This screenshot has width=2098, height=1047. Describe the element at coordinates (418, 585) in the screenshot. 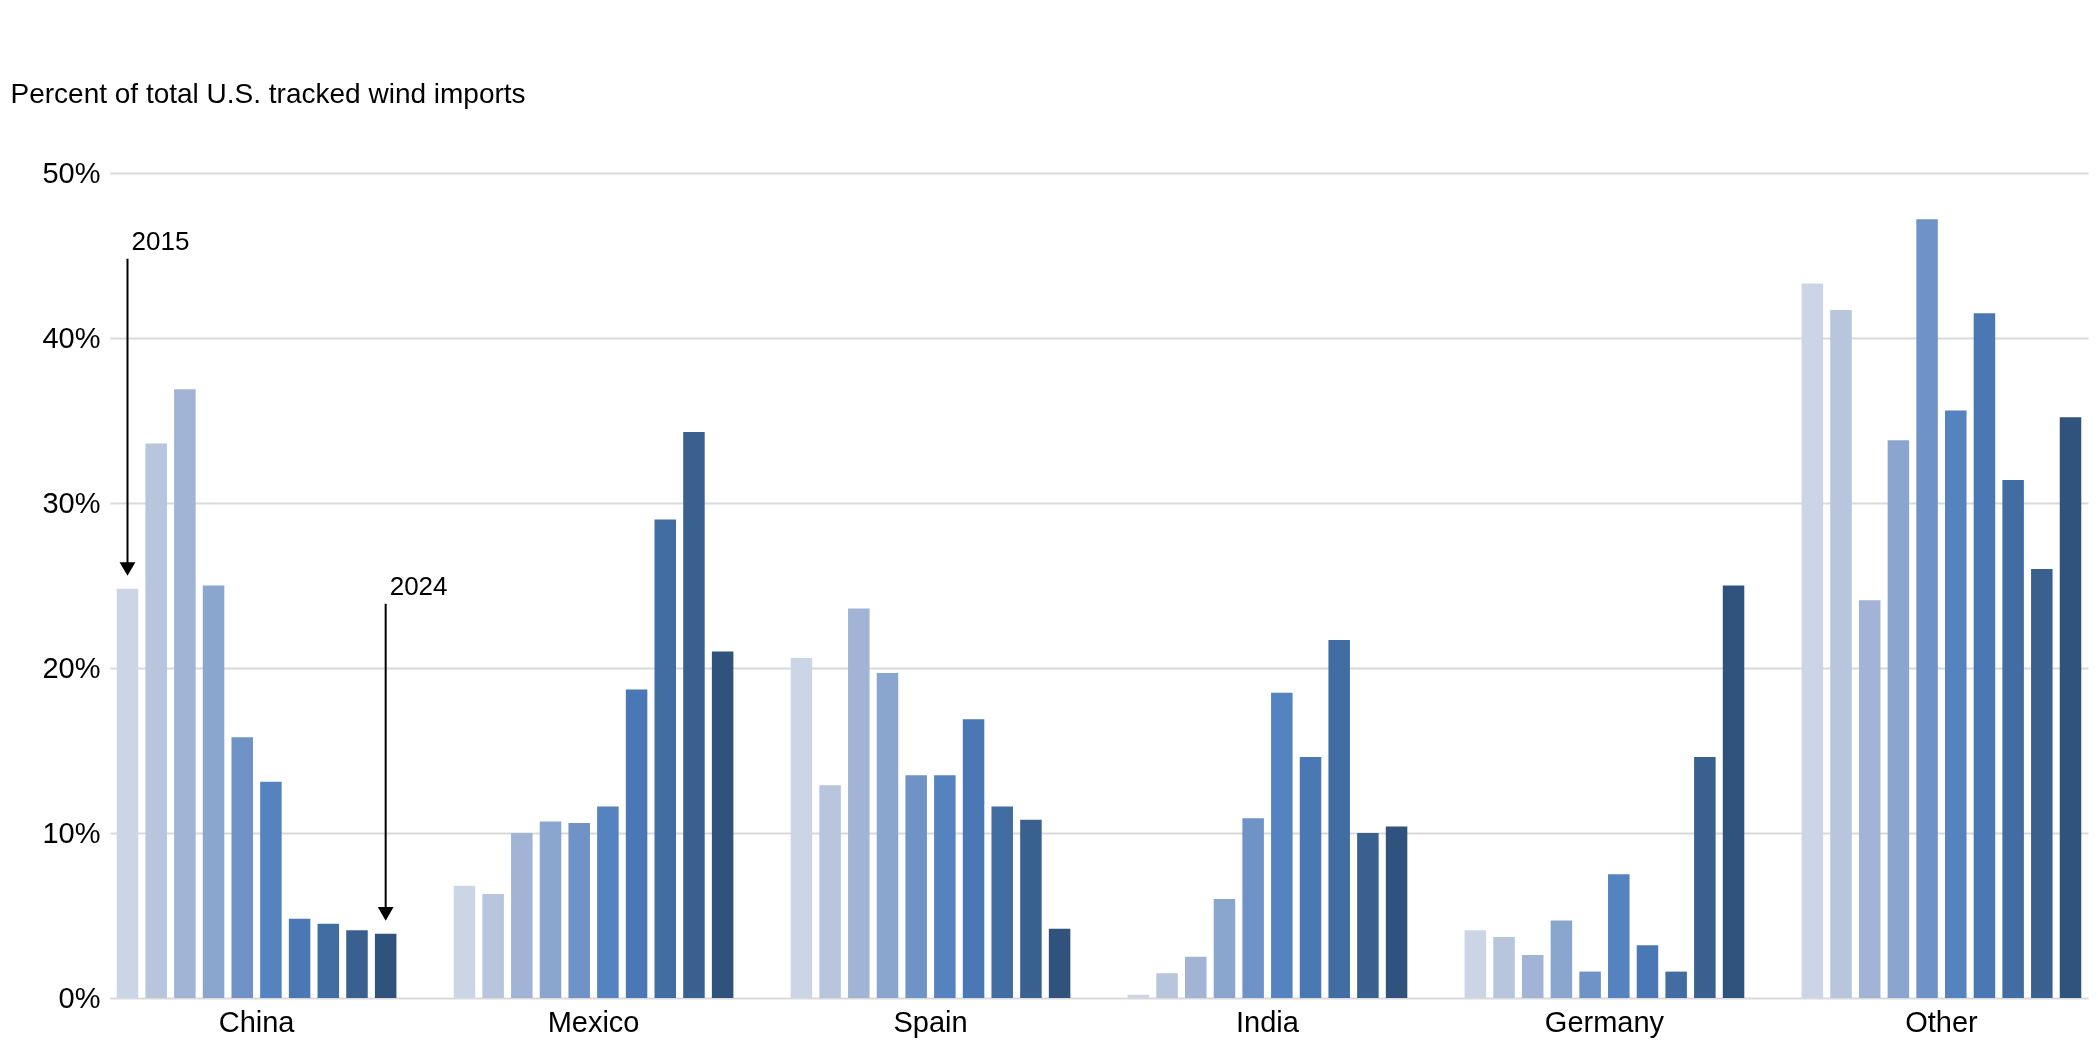

I see `annotation: 2024` at that location.